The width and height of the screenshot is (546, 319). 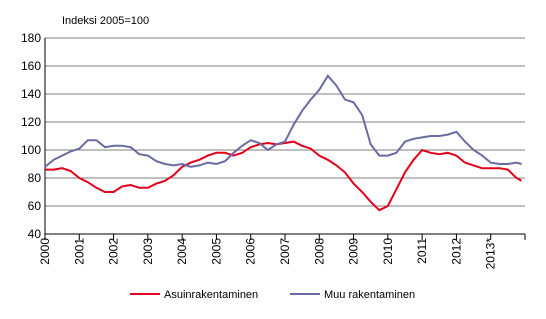 I want to click on legend-label: Muu rakentaminen, so click(x=369, y=295).